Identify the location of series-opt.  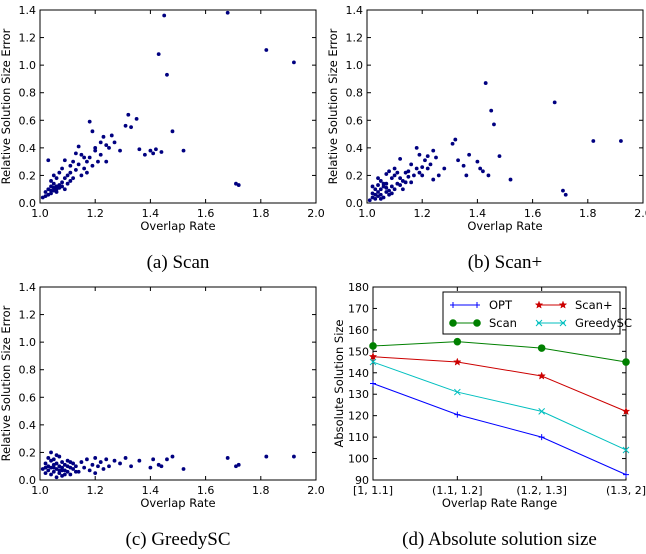
(499, 429).